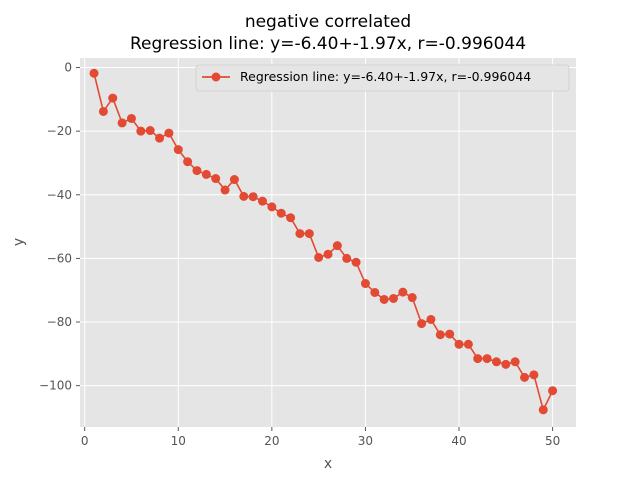 This screenshot has height=480, width=640. Describe the element at coordinates (271, 441) in the screenshot. I see `x-tick-label: 20` at that location.